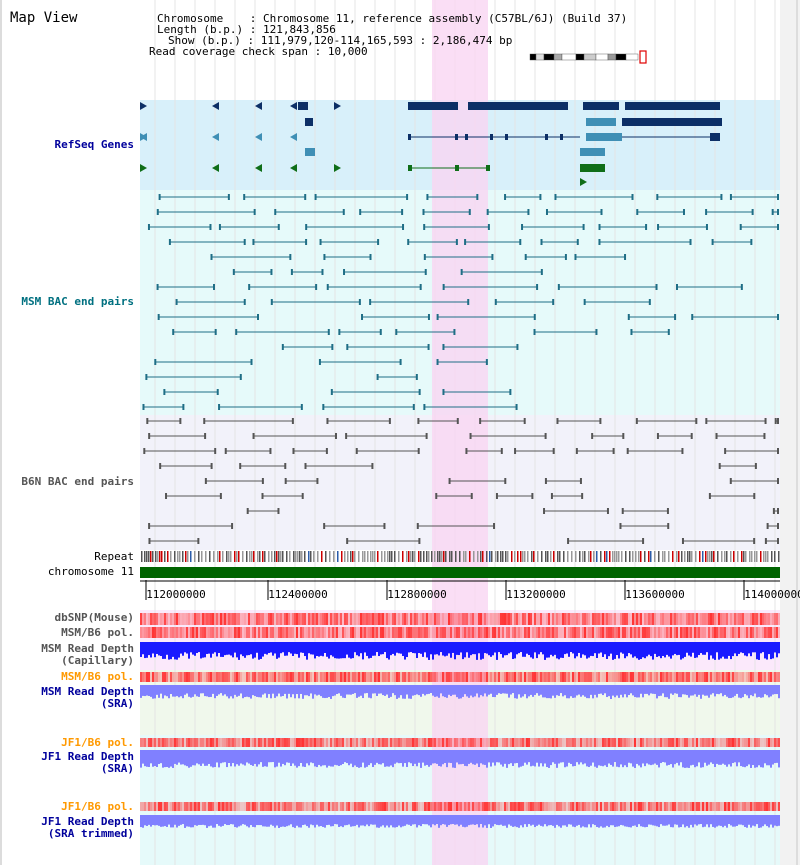 The height and width of the screenshot is (865, 800). Describe the element at coordinates (87, 763) in the screenshot. I see `track-label-jf1-depth: JF1 Read Depth (SRA)` at that location.